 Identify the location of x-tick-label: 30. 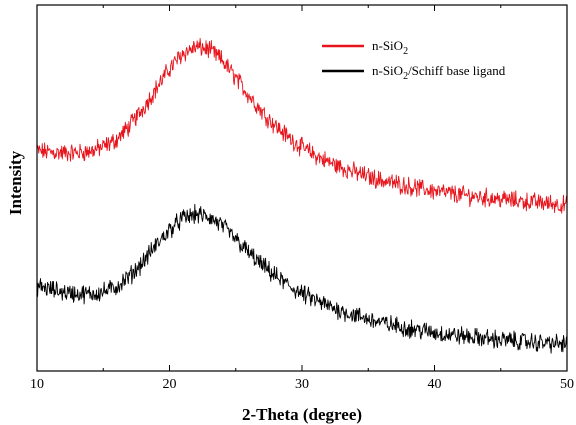
(302, 384).